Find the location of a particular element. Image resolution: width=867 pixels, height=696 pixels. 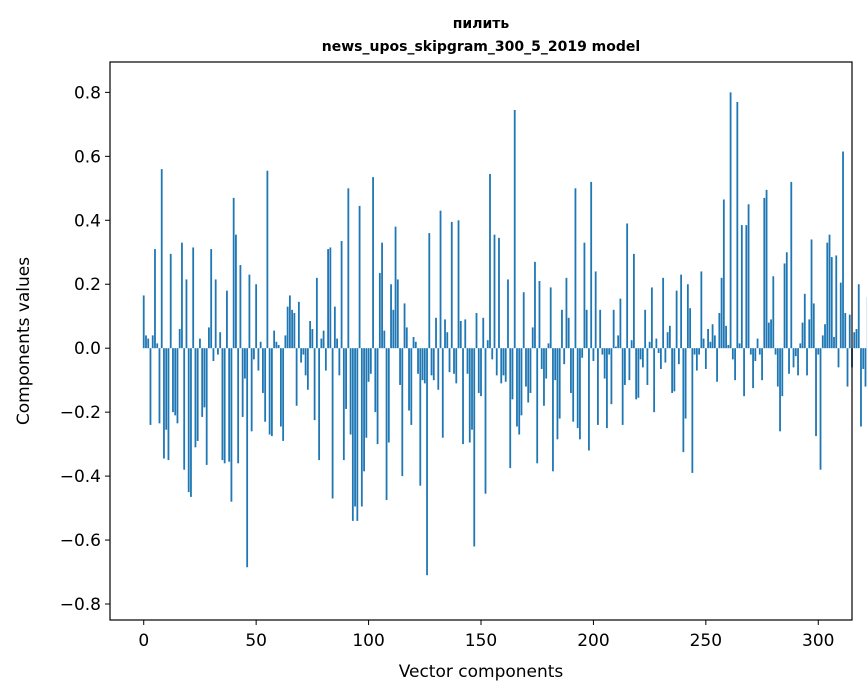

x-tick-label: 150 is located at coordinates (481, 641).